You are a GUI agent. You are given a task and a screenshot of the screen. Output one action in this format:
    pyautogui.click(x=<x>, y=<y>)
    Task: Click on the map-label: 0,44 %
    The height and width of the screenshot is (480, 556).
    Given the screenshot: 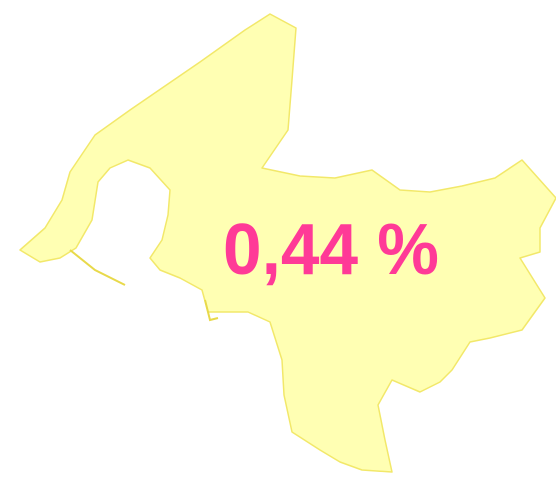 What is the action you would take?
    pyautogui.click(x=331, y=250)
    